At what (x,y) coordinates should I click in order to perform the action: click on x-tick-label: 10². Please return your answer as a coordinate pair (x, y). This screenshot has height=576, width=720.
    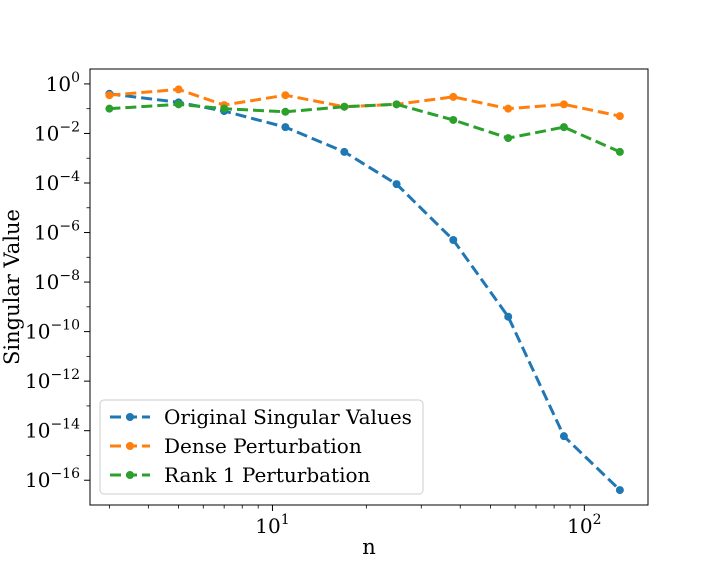
    Looking at the image, I should click on (584, 525).